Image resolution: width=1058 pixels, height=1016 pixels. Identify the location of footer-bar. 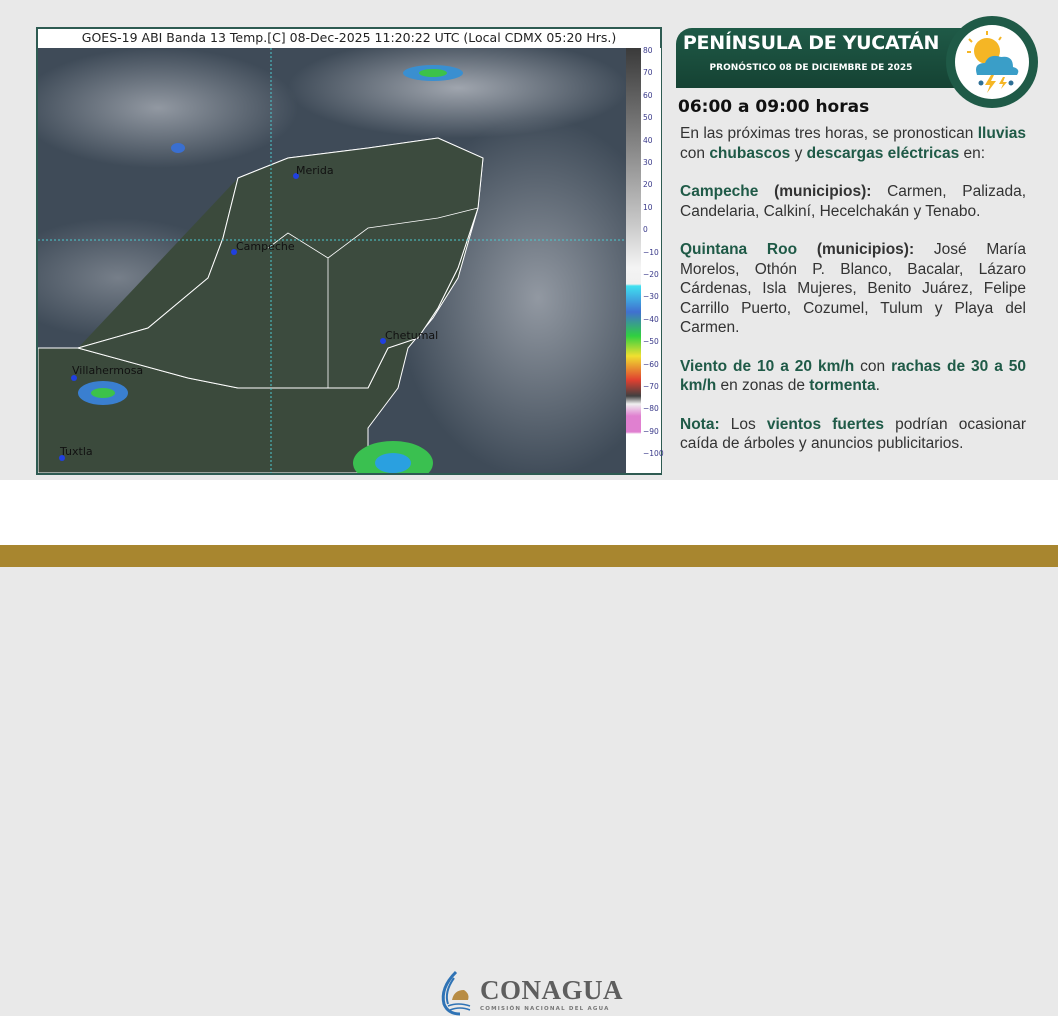
(529, 556).